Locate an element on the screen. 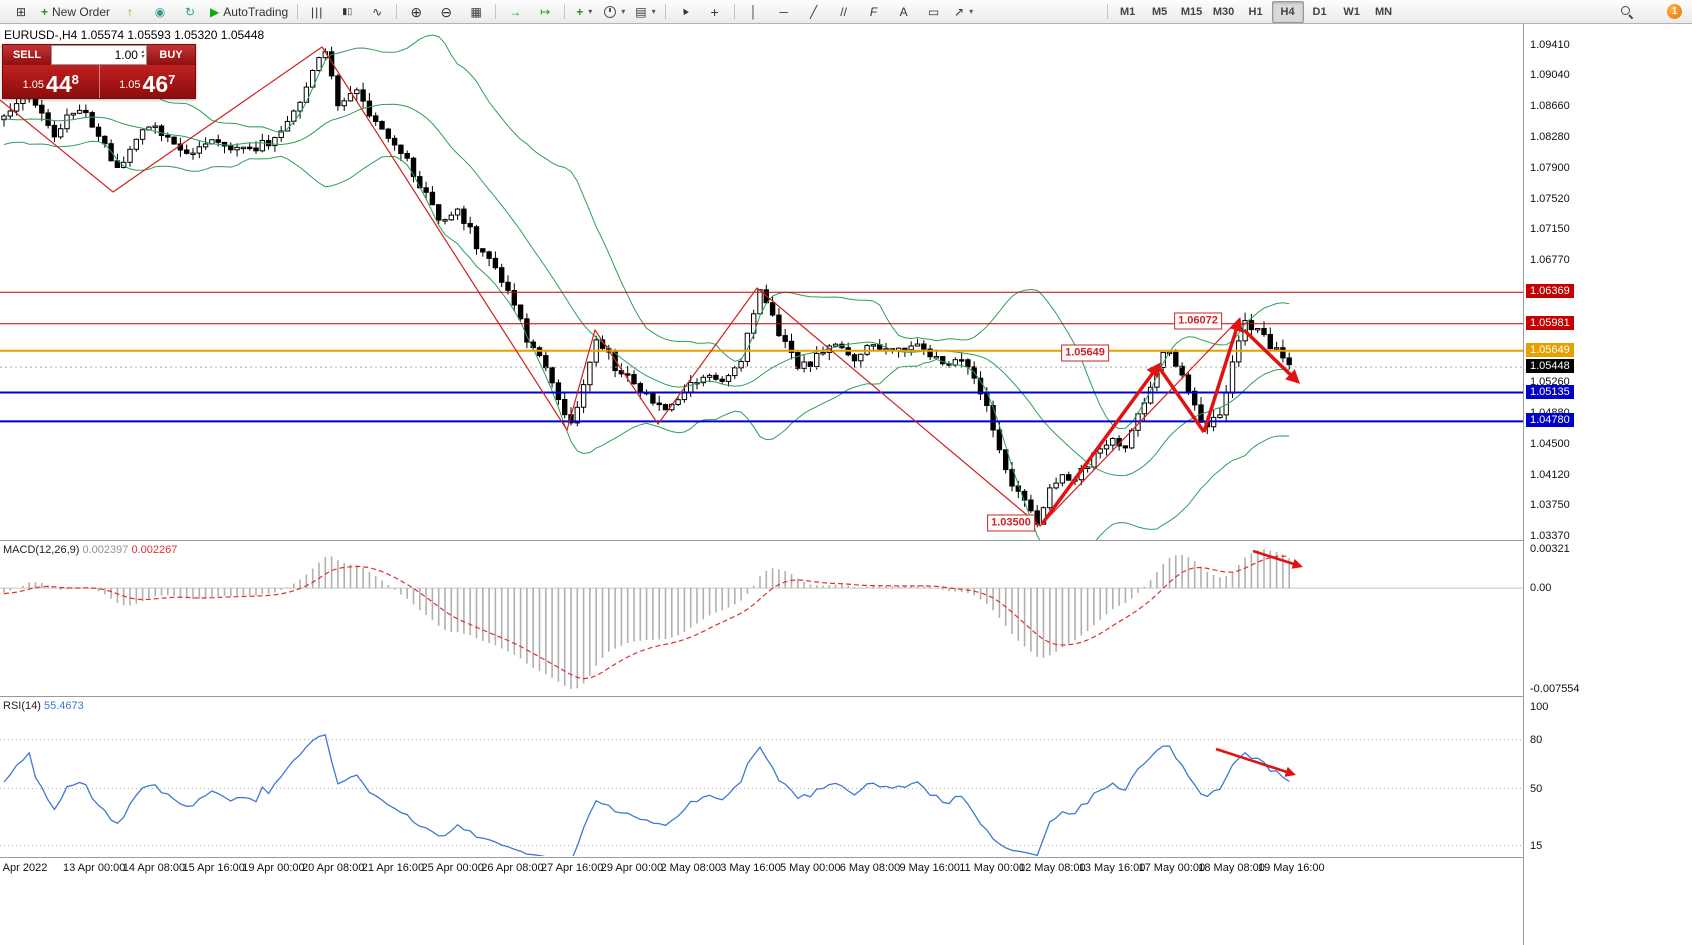 The width and height of the screenshot is (1692, 945). periods-button: ▾ is located at coordinates (614, 12).